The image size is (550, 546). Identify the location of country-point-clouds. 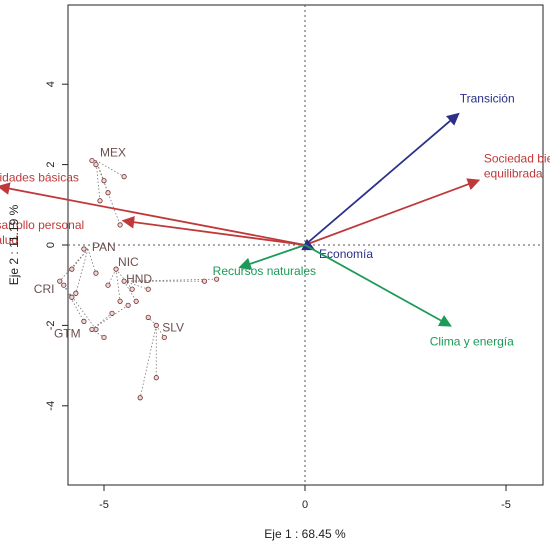
(138, 279).